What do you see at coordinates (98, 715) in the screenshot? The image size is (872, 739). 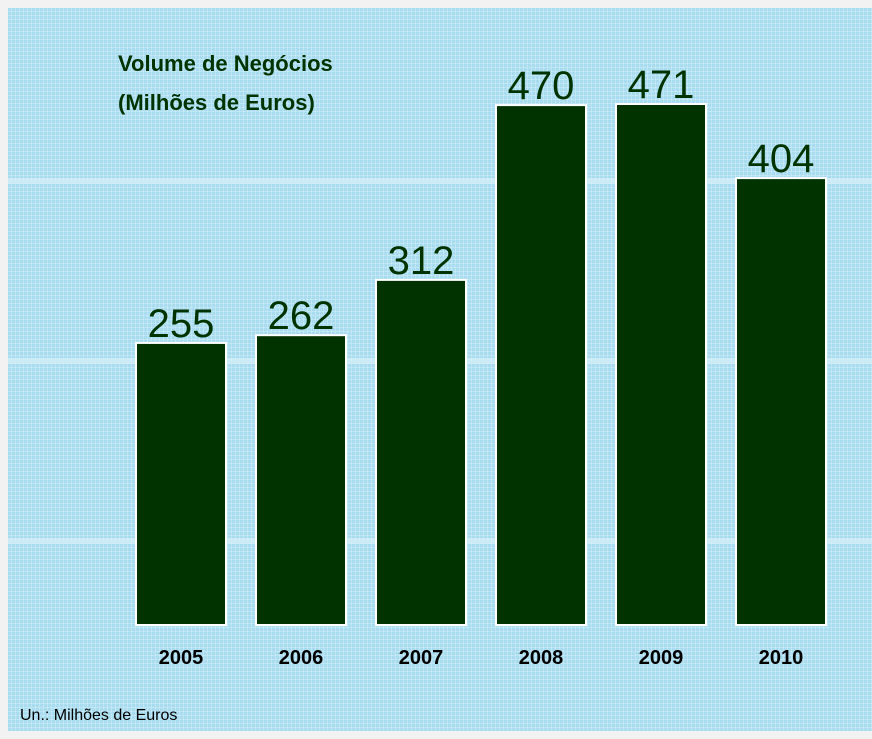 I see `note: Un.: Milhões de Euros` at bounding box center [98, 715].